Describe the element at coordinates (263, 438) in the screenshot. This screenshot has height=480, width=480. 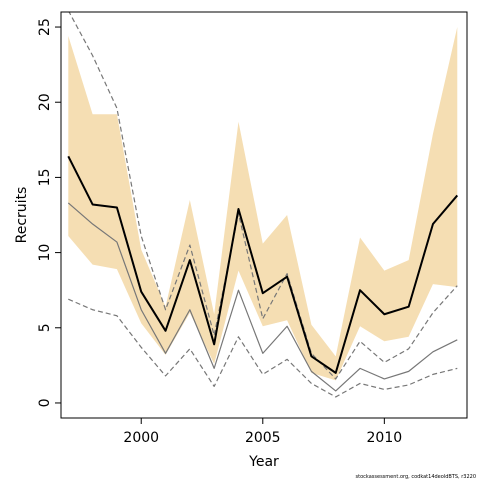
I see `x-tick-label: 2005` at that location.